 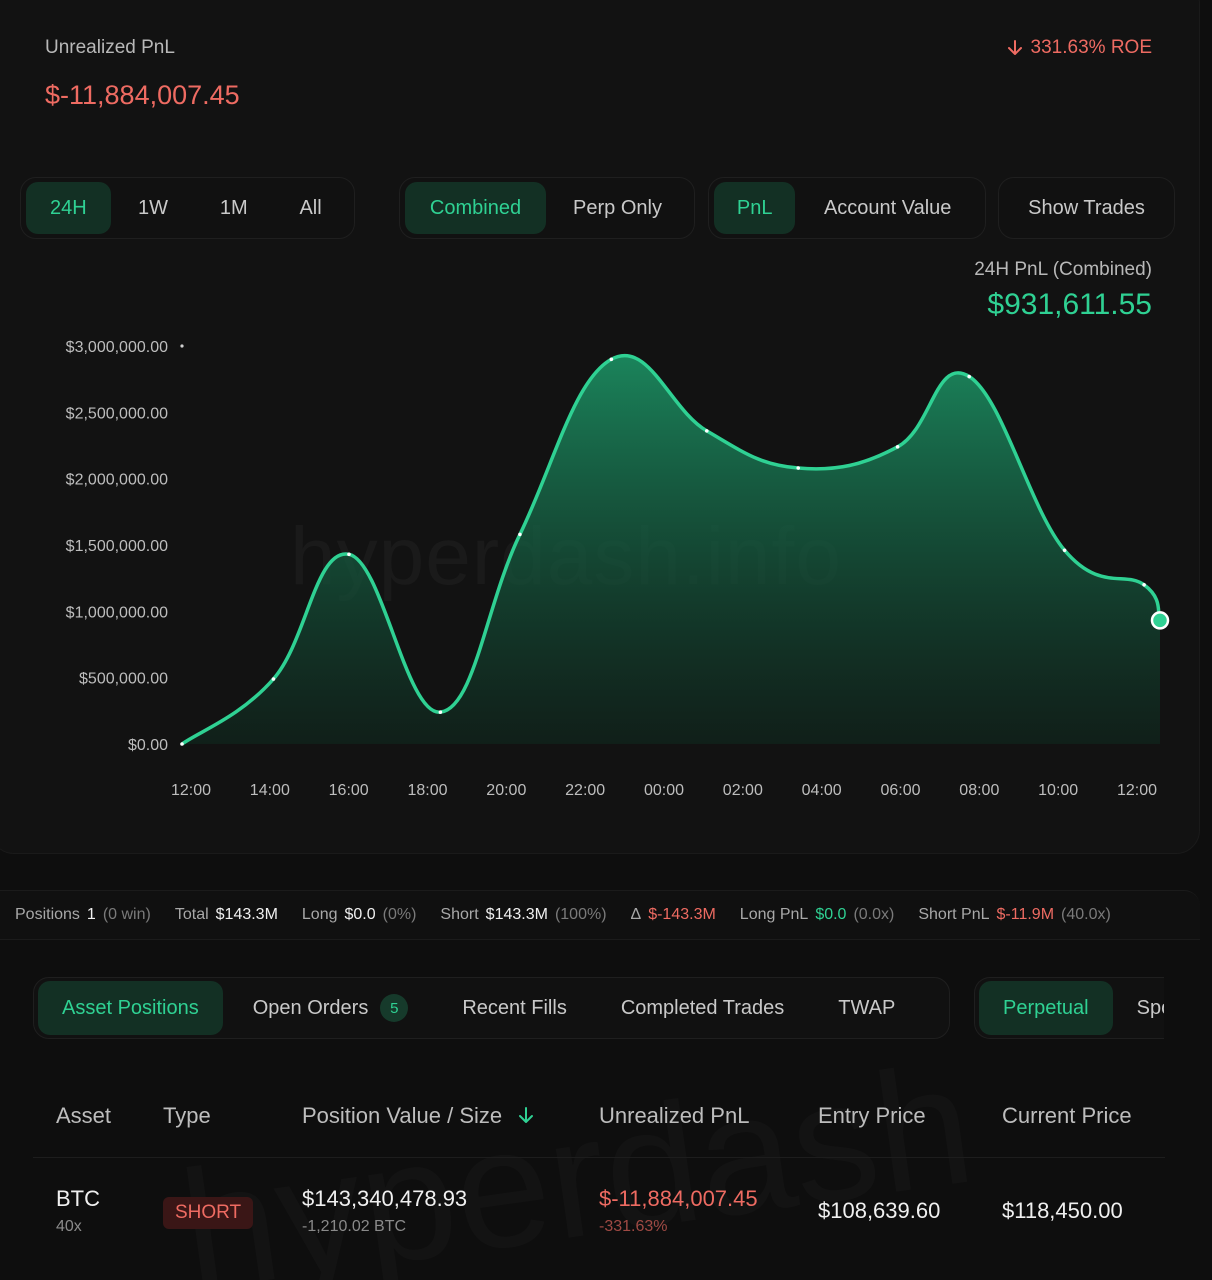 I want to click on stat-extra: (0 win), so click(x=126, y=914).